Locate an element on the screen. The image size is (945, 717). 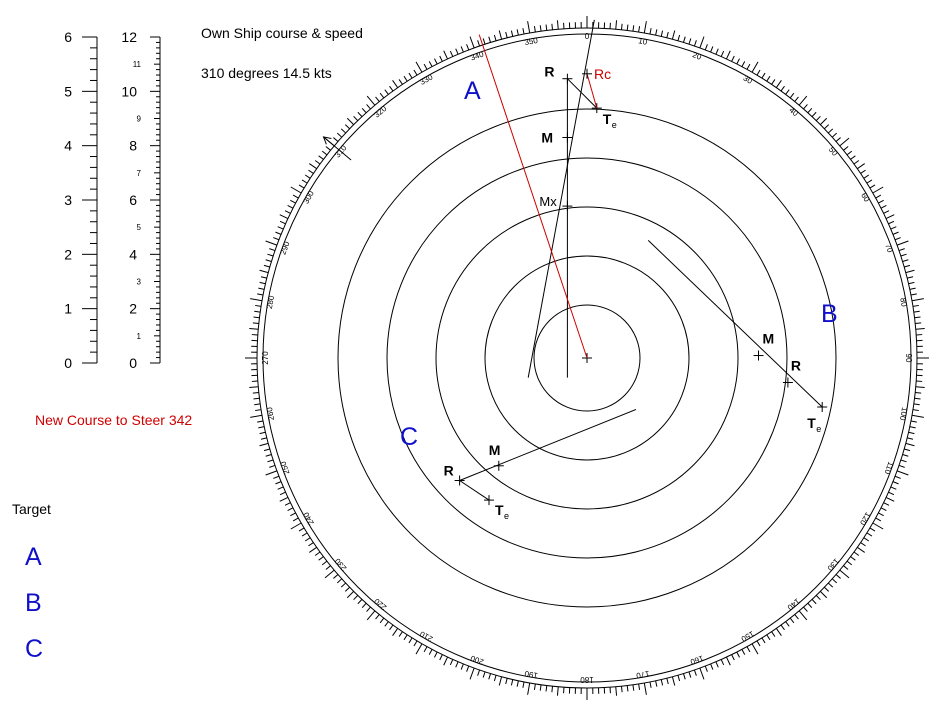
target-item-a: A is located at coordinates (33, 557).